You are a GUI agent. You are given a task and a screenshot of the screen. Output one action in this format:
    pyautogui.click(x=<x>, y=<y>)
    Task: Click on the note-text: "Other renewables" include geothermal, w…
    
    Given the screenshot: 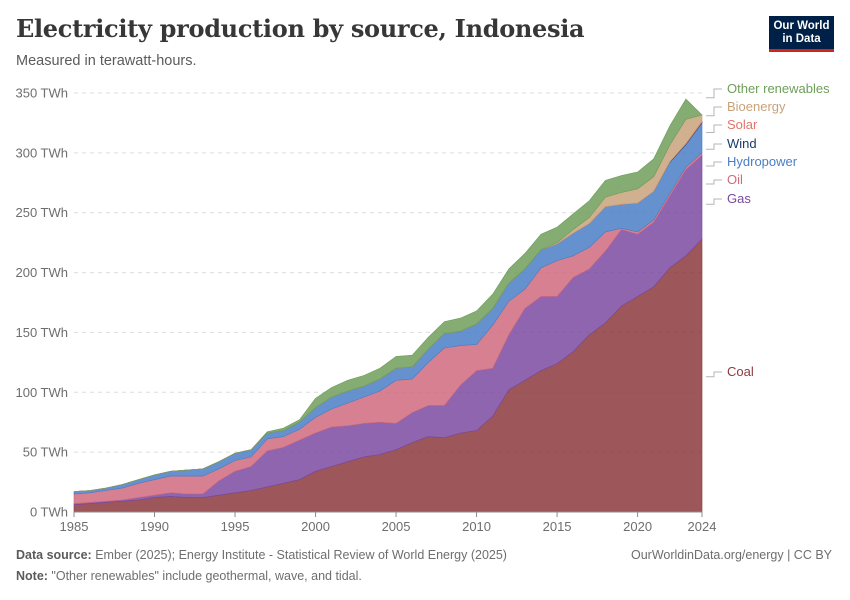 What is the action you would take?
    pyautogui.click(x=204, y=576)
    